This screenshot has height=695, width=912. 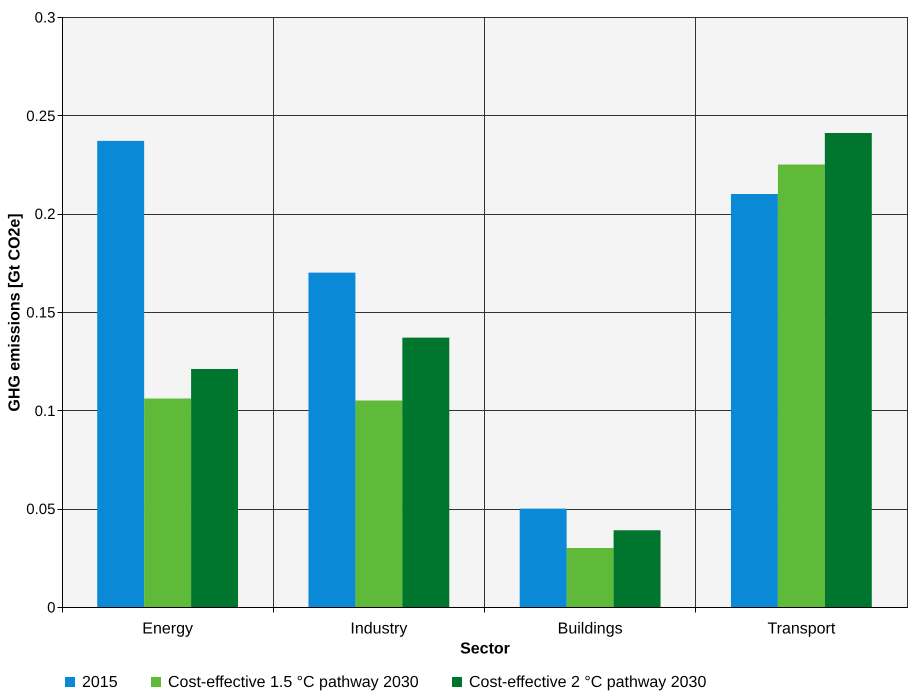 What do you see at coordinates (45, 215) in the screenshot?
I see `y-tick-label: 0.2` at bounding box center [45, 215].